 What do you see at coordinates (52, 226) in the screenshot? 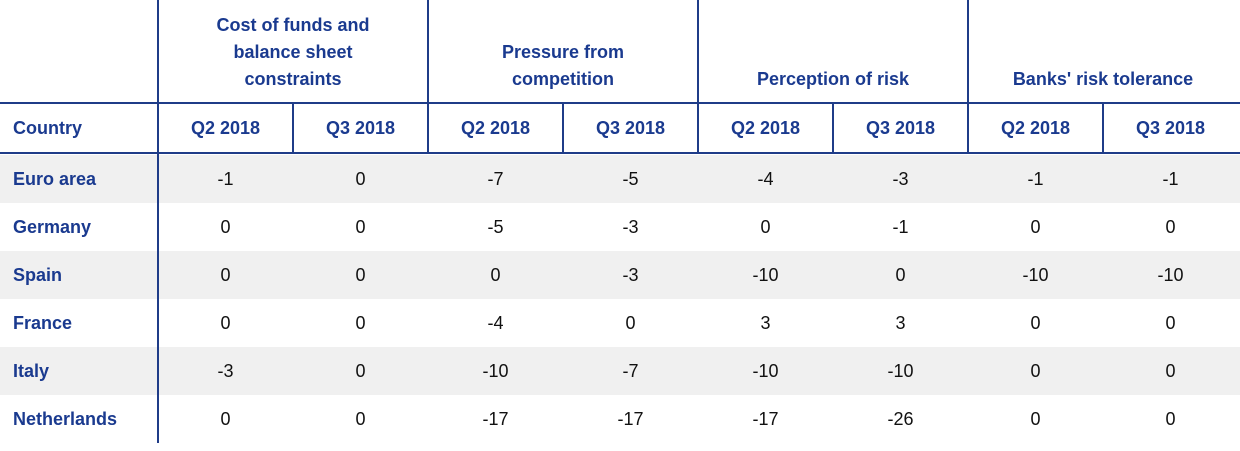
I see `country: Germany` at bounding box center [52, 226].